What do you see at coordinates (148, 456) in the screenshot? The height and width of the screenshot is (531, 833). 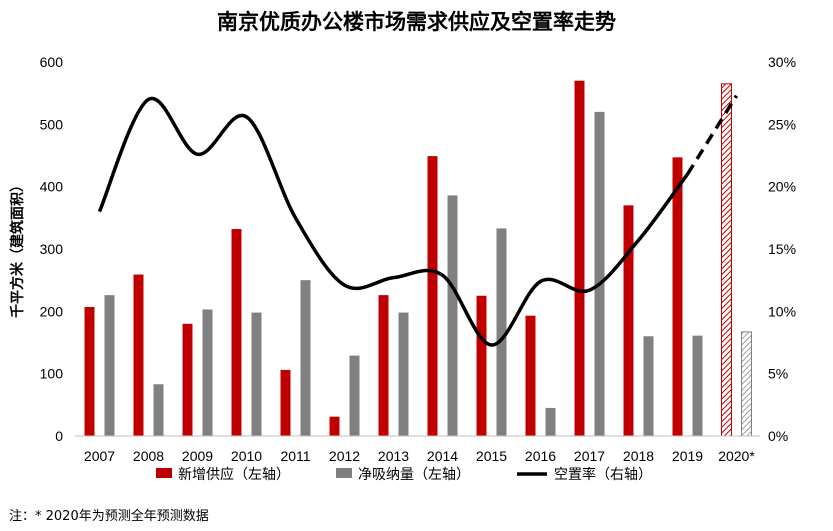 I see `x-tick-label: 2008` at bounding box center [148, 456].